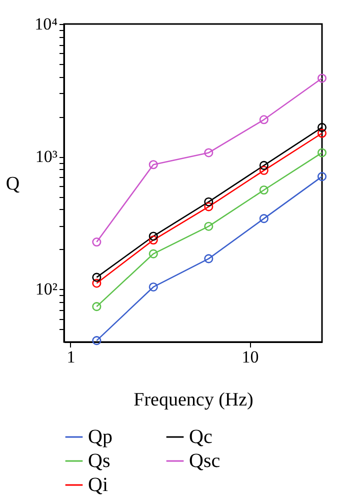 The height and width of the screenshot is (500, 343). Describe the element at coordinates (46, 24) in the screenshot. I see `y-tick-label: 10⁴` at that location.